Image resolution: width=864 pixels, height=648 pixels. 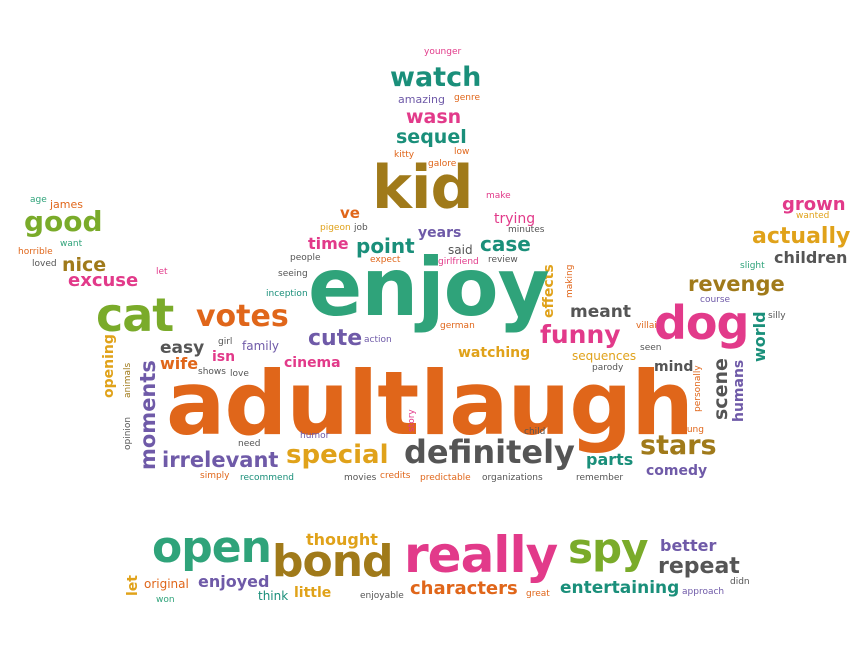 I want to click on word-mind: mind, so click(x=674, y=367).